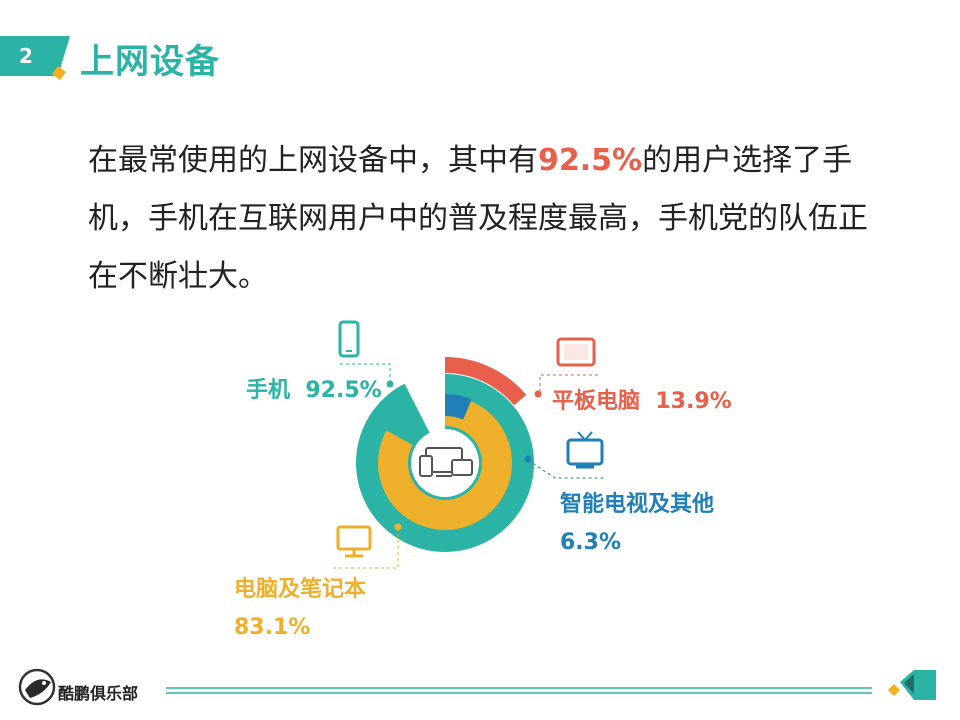 The height and width of the screenshot is (720, 960). What do you see at coordinates (37, 687) in the screenshot?
I see `penguin-logo-icon` at bounding box center [37, 687].